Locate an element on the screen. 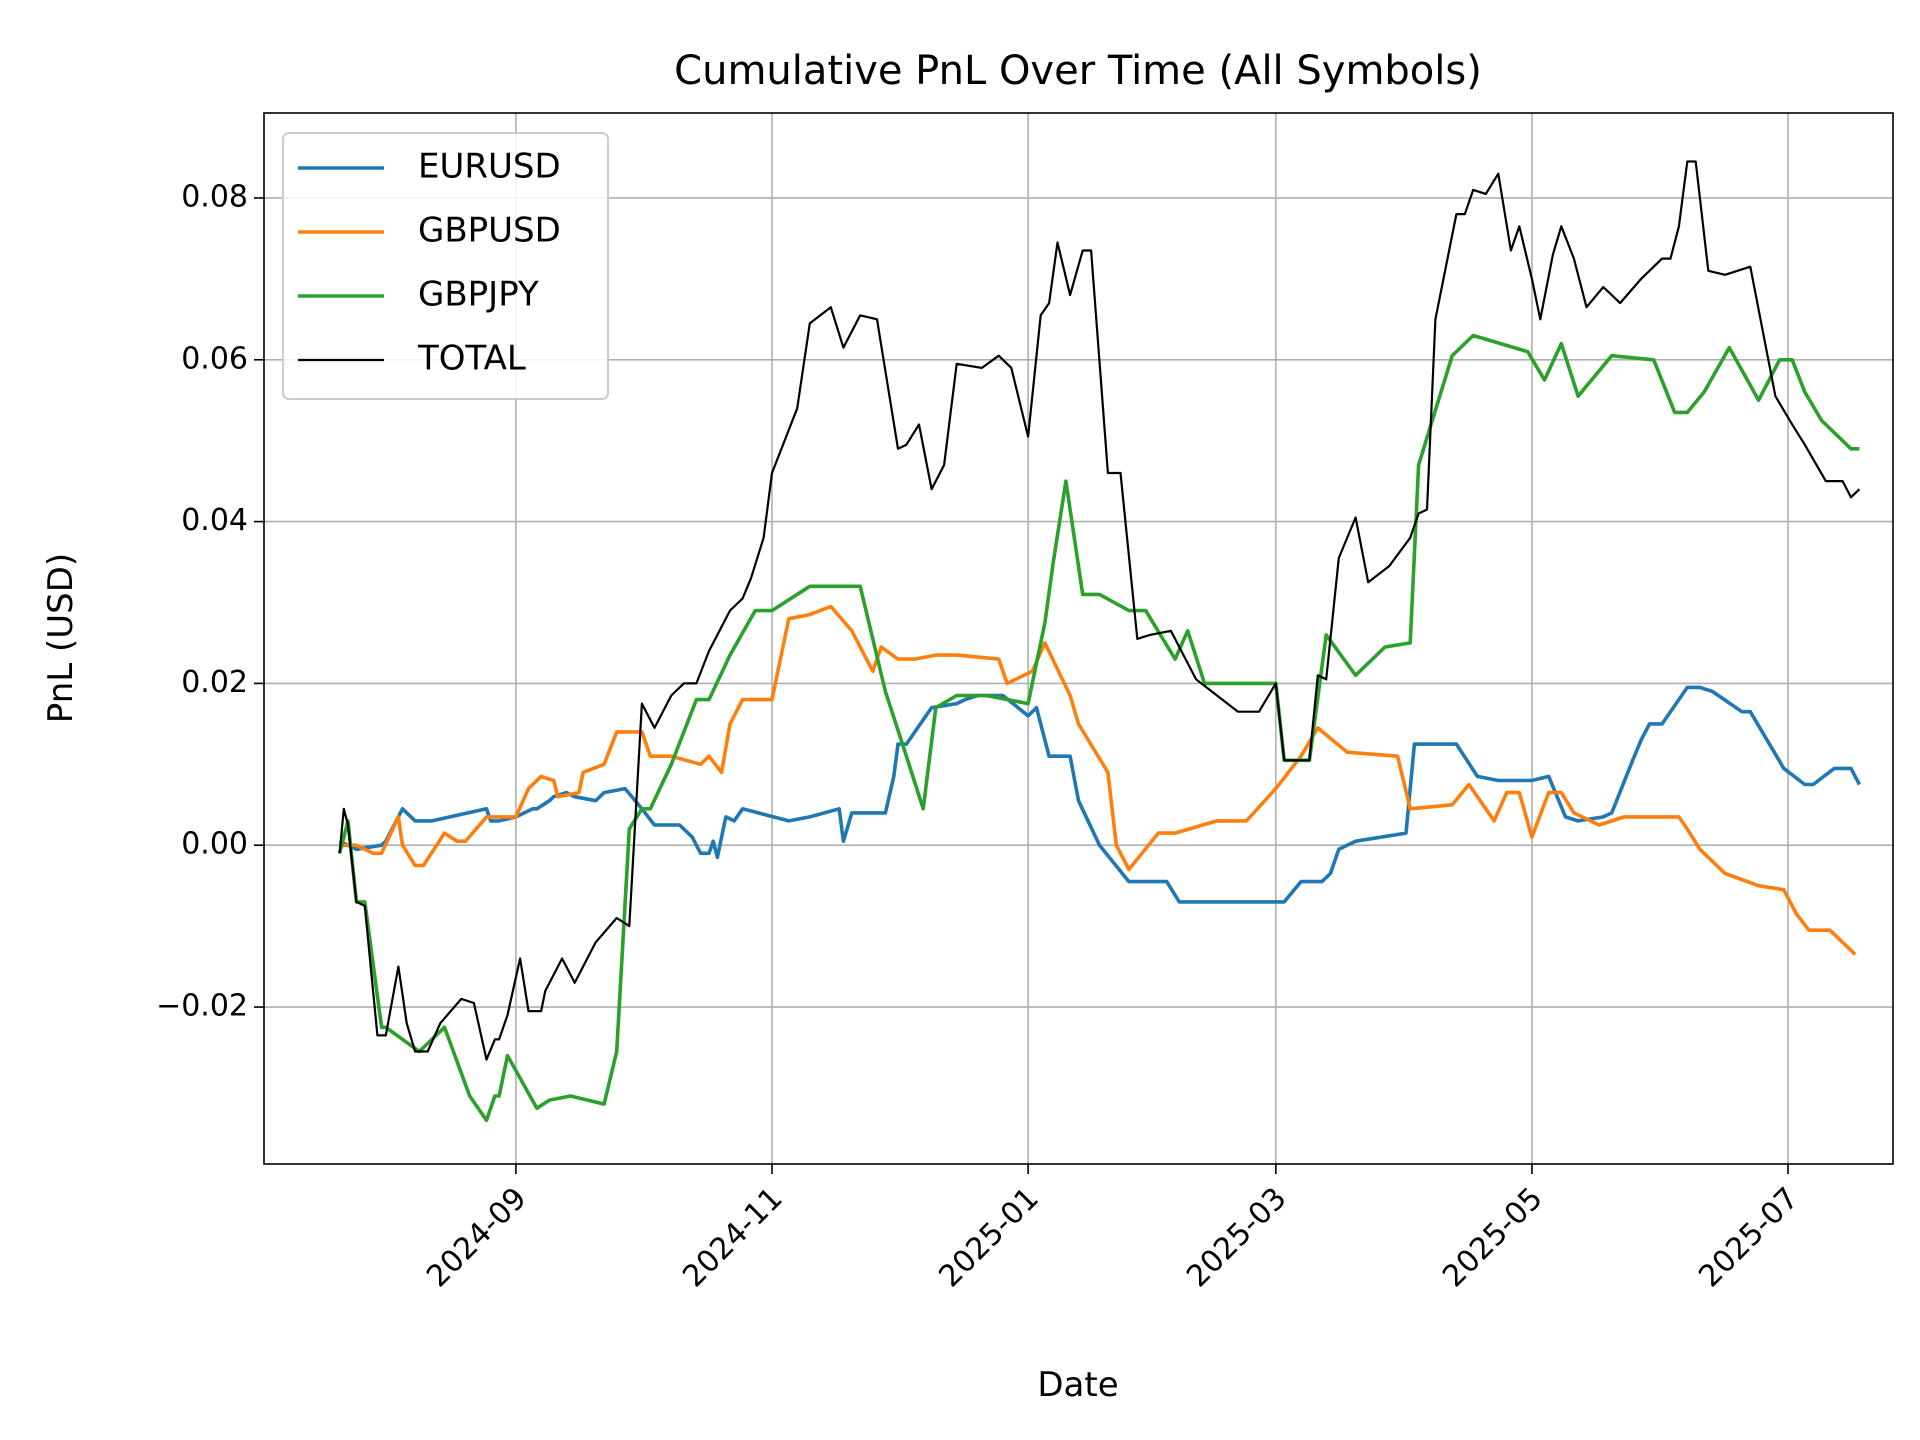 This screenshot has width=1920, height=1440. legend-label: TOTAL is located at coordinates (471, 359).